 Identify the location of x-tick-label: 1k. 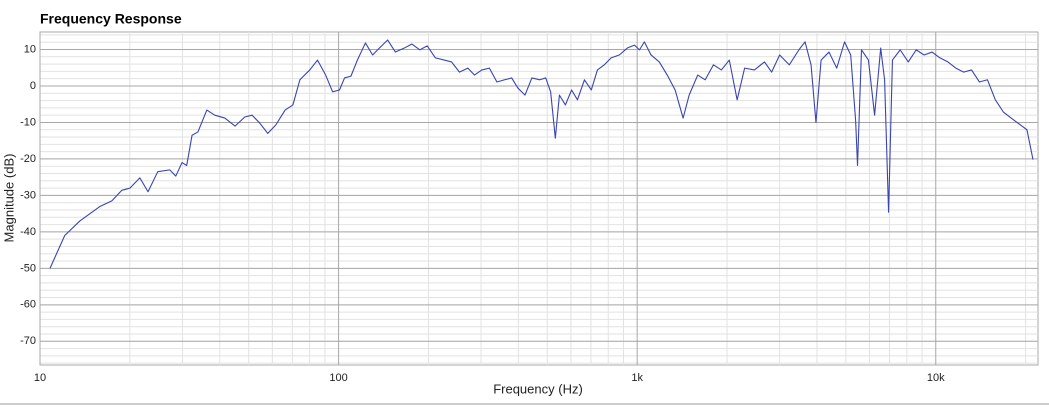
(637, 378).